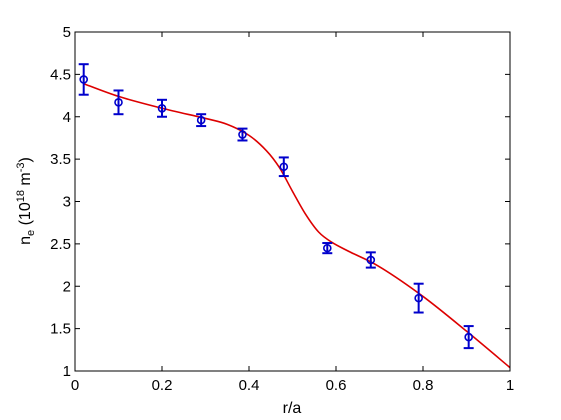 The image size is (561, 420). What do you see at coordinates (67, 32) in the screenshot?
I see `y-tick-label: 5` at bounding box center [67, 32].